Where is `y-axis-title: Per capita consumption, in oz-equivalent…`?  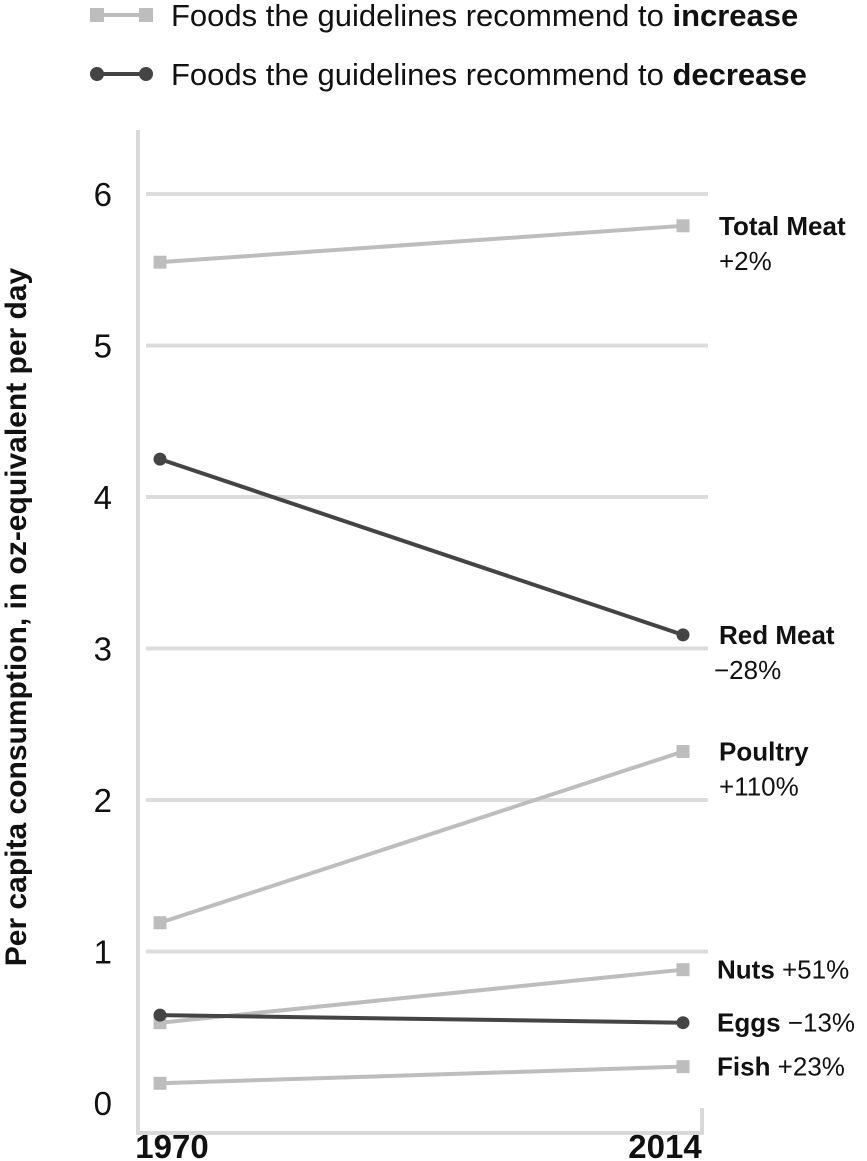 y-axis-title: Per capita consumption, in oz-equivalent… is located at coordinates (16, 616).